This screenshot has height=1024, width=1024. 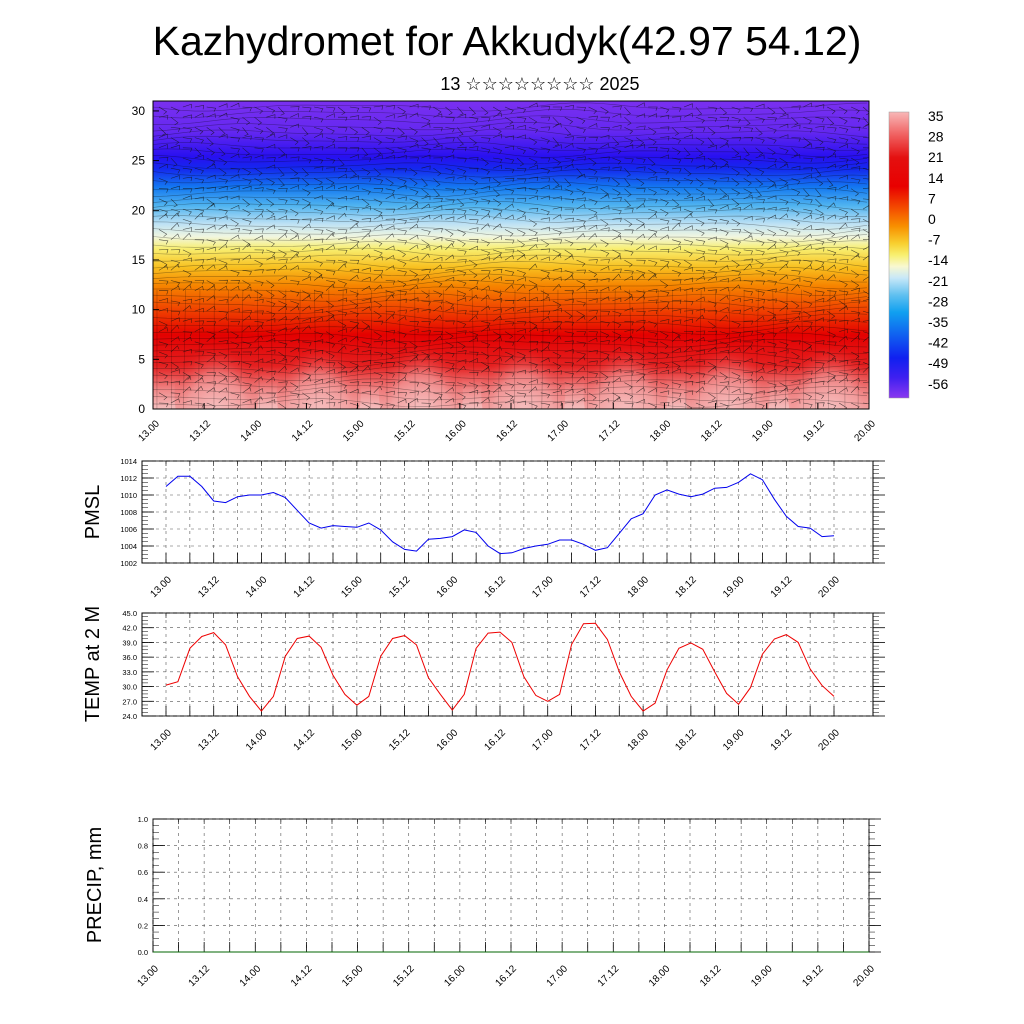 I want to click on y-tick-label: 42.0, so click(x=129, y=628).